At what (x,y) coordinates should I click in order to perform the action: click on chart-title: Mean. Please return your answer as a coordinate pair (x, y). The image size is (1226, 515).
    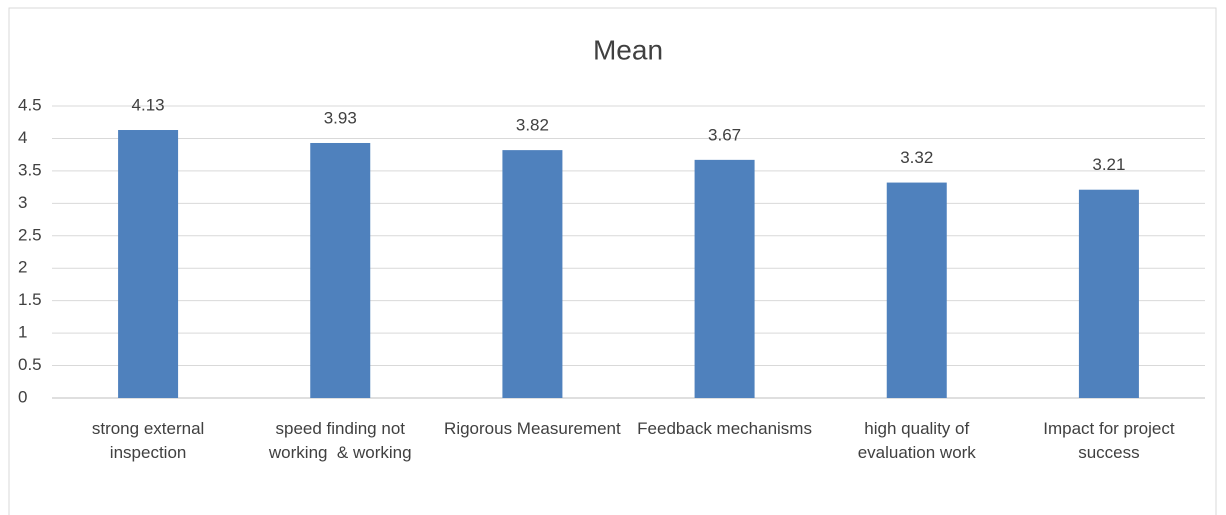
    Looking at the image, I should click on (628, 49).